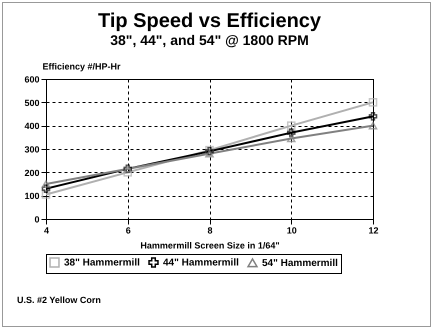 The height and width of the screenshot is (329, 433). I want to click on x-tick-label: 10, so click(291, 231).